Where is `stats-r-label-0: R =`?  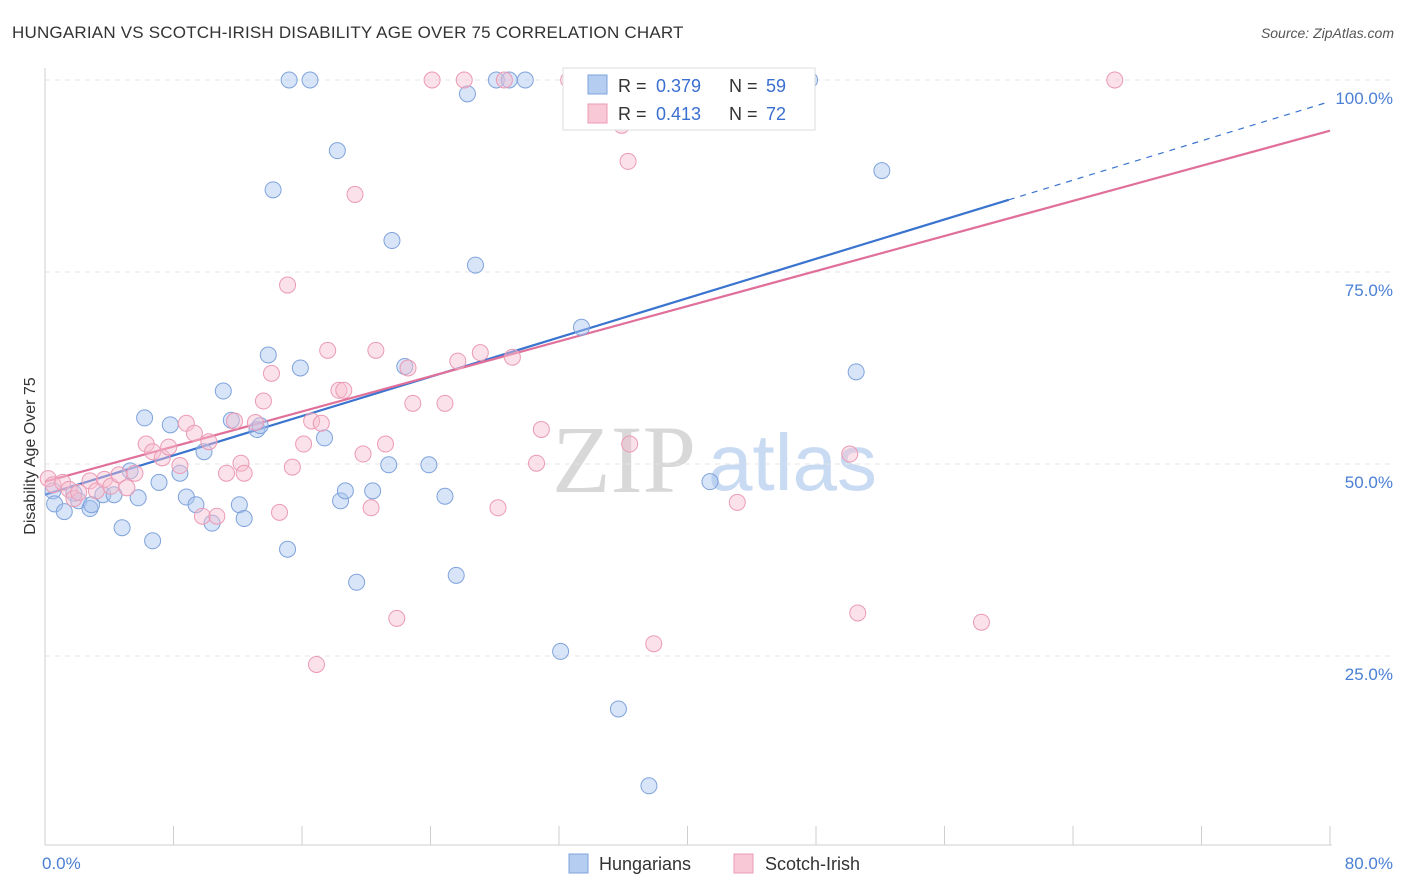
stats-r-label-0: R = is located at coordinates (632, 86).